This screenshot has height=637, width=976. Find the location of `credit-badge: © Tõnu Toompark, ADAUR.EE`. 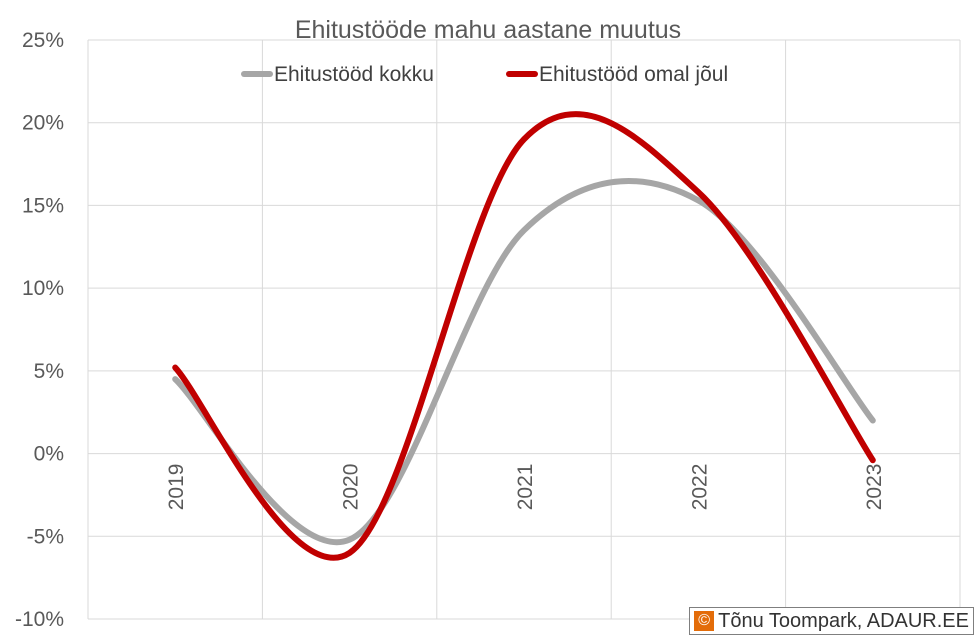

credit-badge: © Tõnu Toompark, ADAUR.EE is located at coordinates (831, 621).